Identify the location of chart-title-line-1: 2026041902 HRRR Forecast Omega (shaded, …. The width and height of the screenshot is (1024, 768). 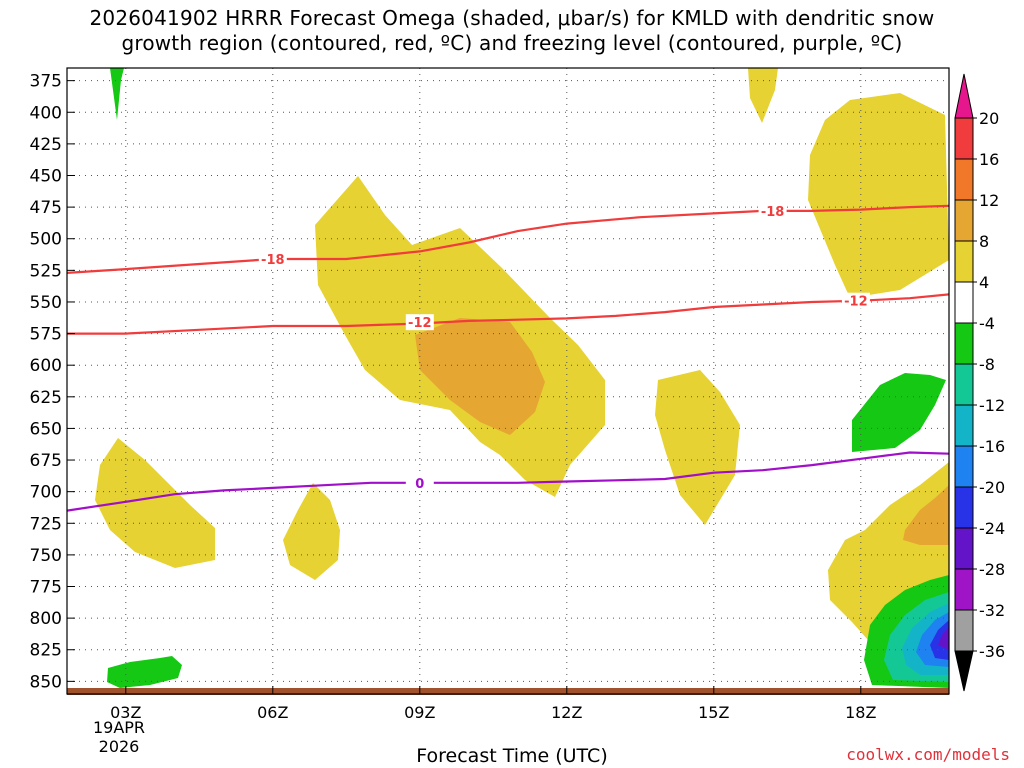
(512, 18).